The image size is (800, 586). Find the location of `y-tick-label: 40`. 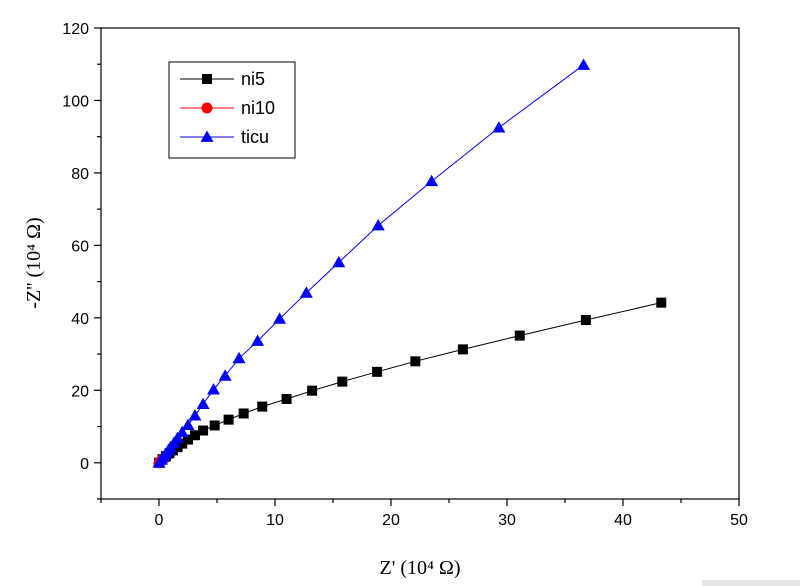

y-tick-label: 40 is located at coordinates (80, 319).